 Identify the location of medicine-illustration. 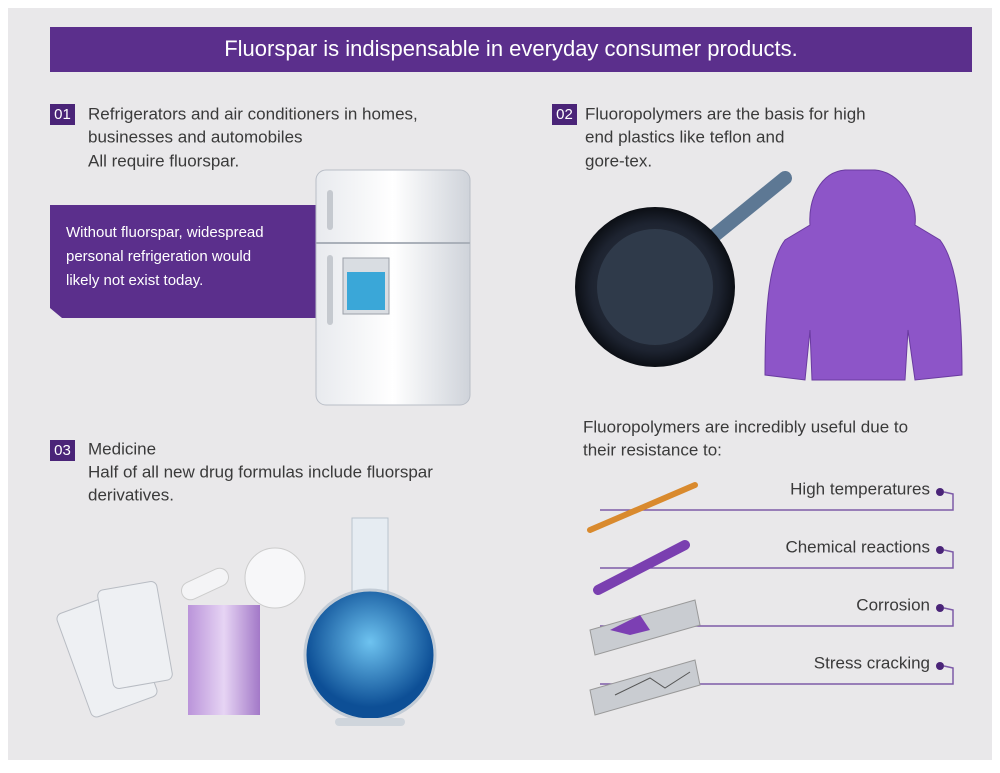
(246, 621).